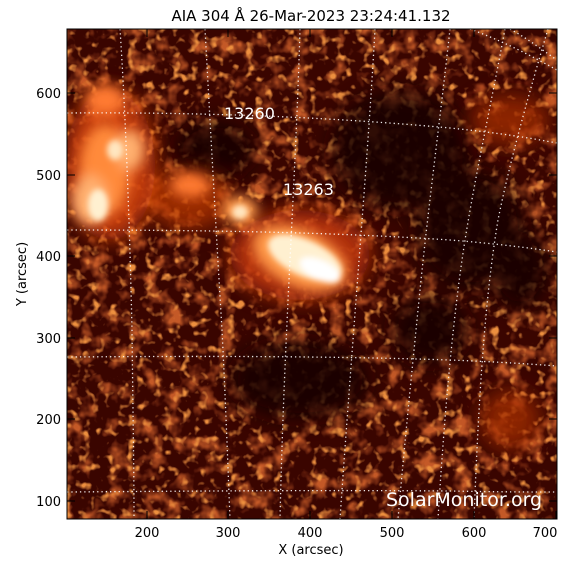  Describe the element at coordinates (48, 339) in the screenshot. I see `y-tick-label: 300` at that location.